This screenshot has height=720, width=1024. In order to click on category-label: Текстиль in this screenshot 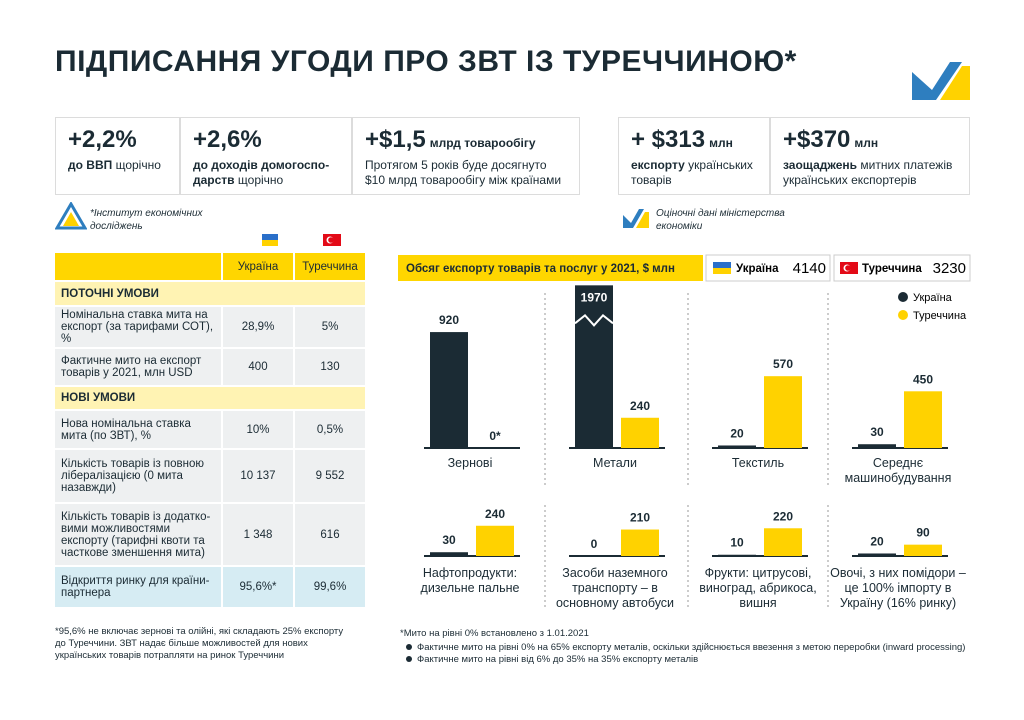, I will do `click(758, 463)`.